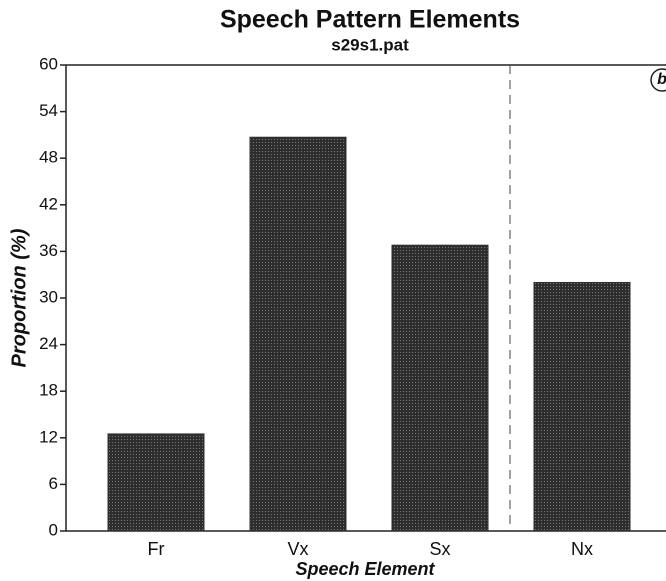 The height and width of the screenshot is (581, 666). Describe the element at coordinates (582, 549) in the screenshot. I see `x-tick-label: Nx` at that location.